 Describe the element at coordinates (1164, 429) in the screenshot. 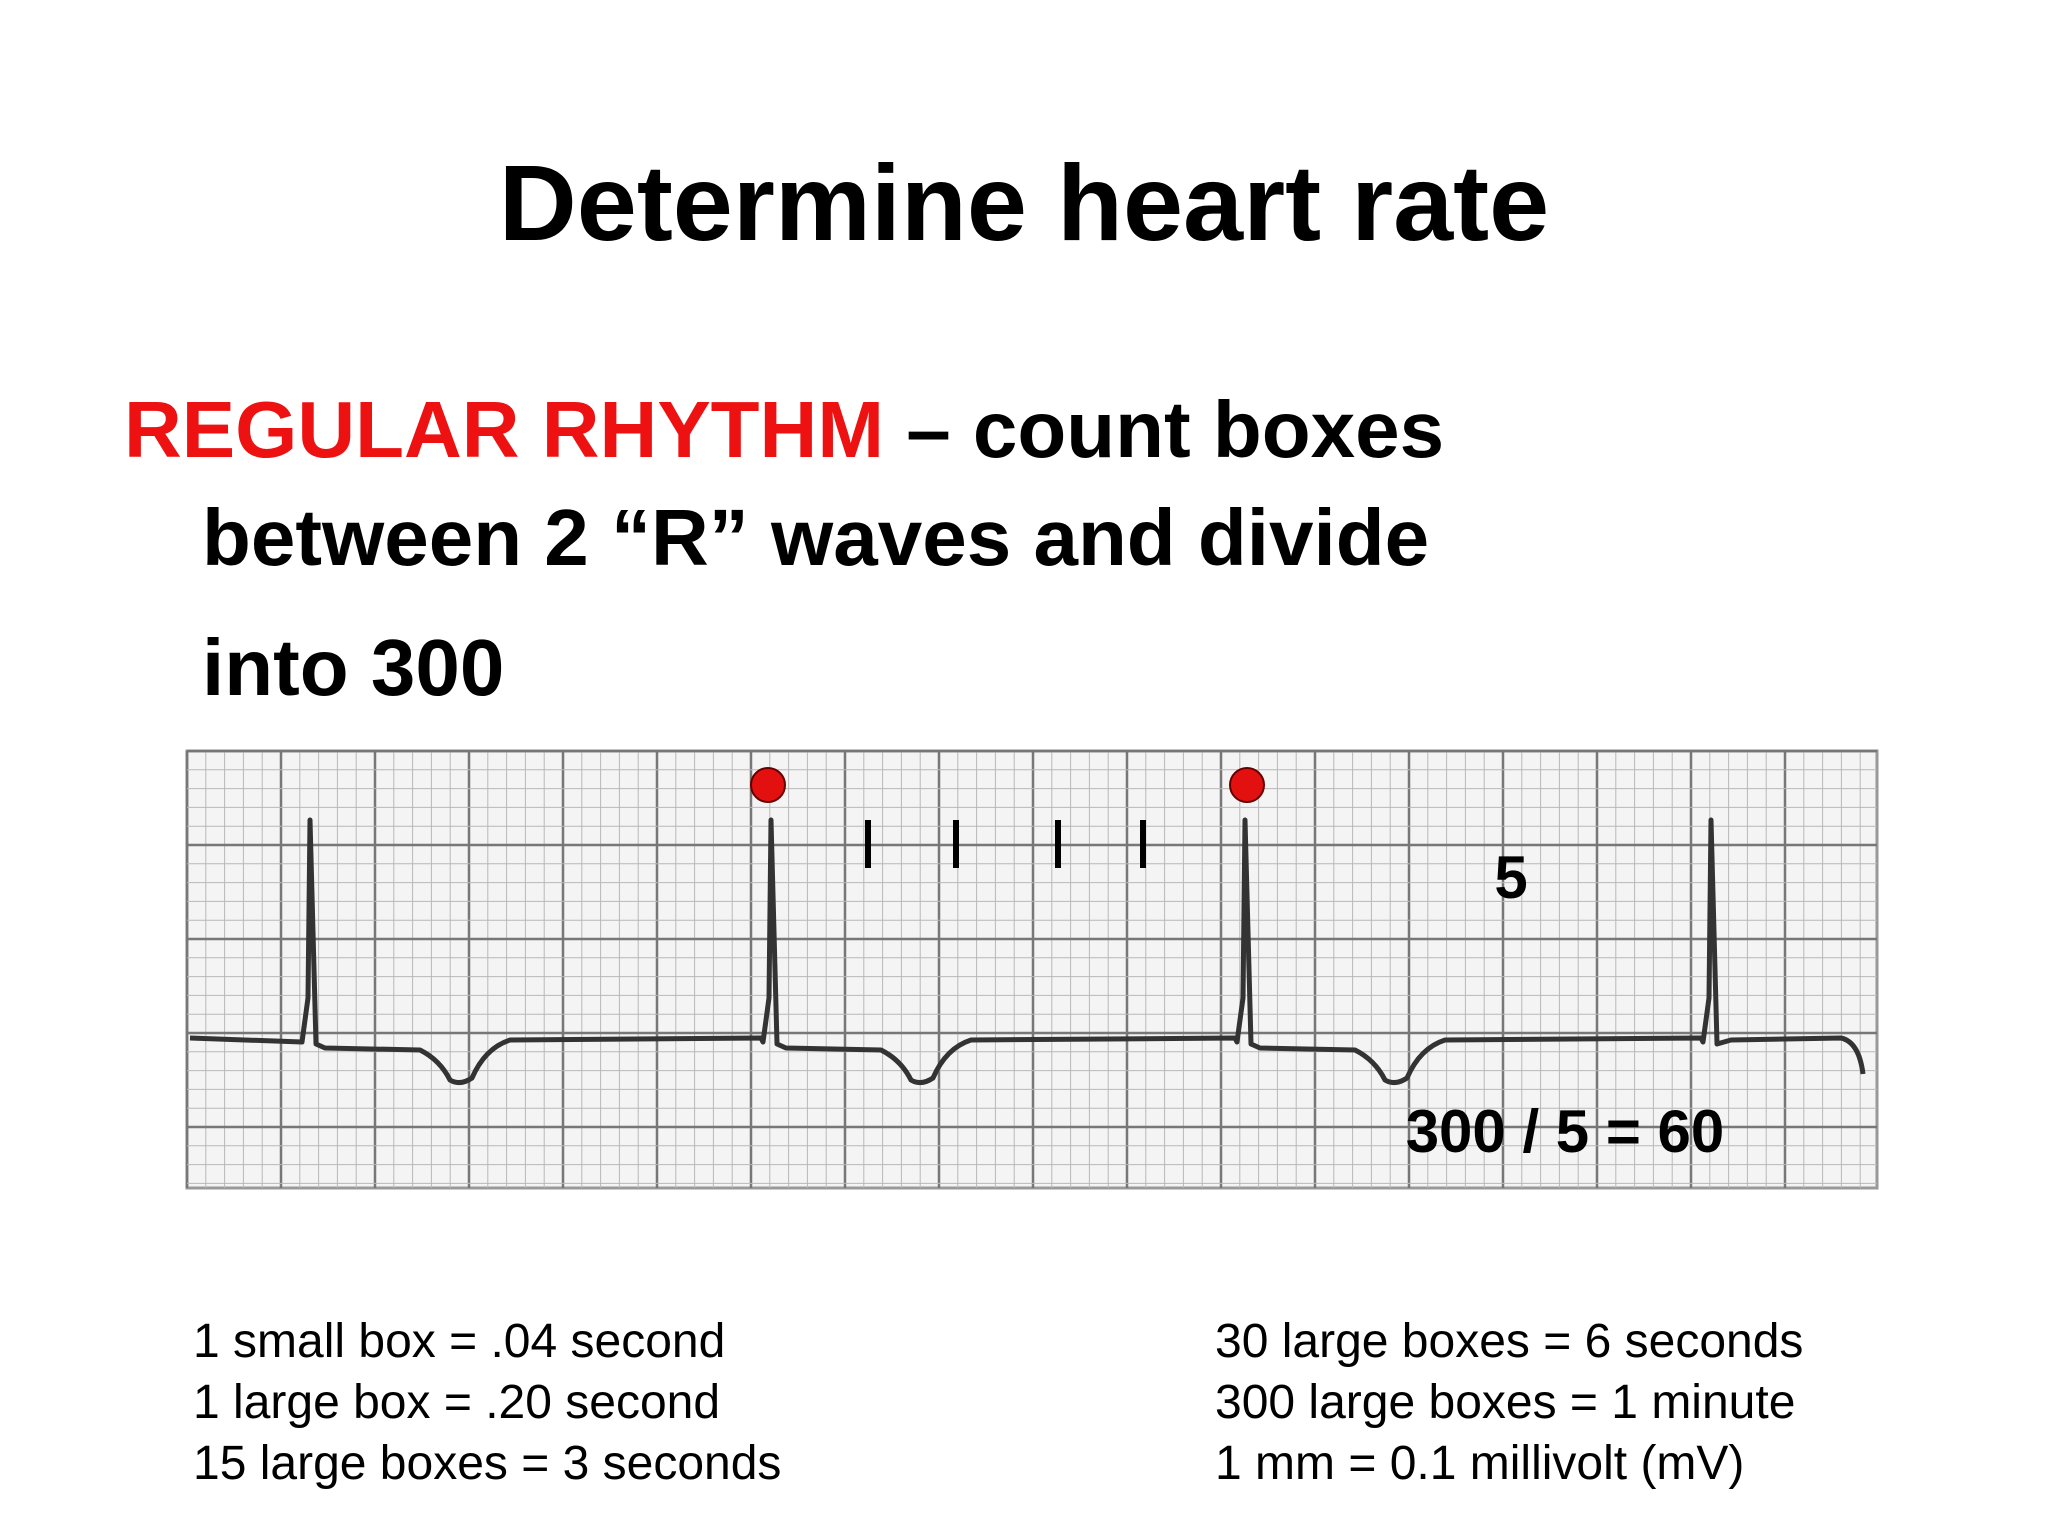

I see `bullet-text: – count boxes` at that location.